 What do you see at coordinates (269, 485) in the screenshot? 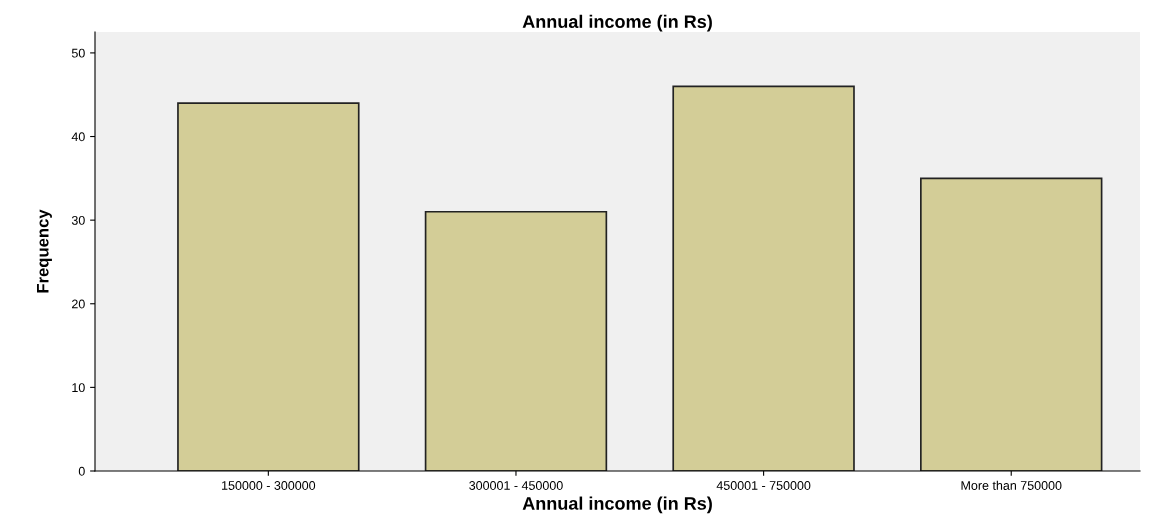
I see `x-tick-label: 150000 - 300000` at bounding box center [269, 485].